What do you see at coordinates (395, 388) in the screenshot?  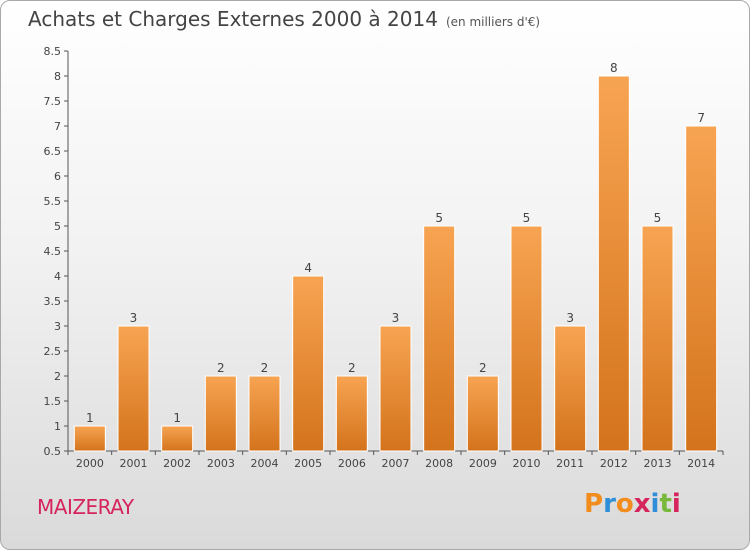 I see `bar-2007` at bounding box center [395, 388].